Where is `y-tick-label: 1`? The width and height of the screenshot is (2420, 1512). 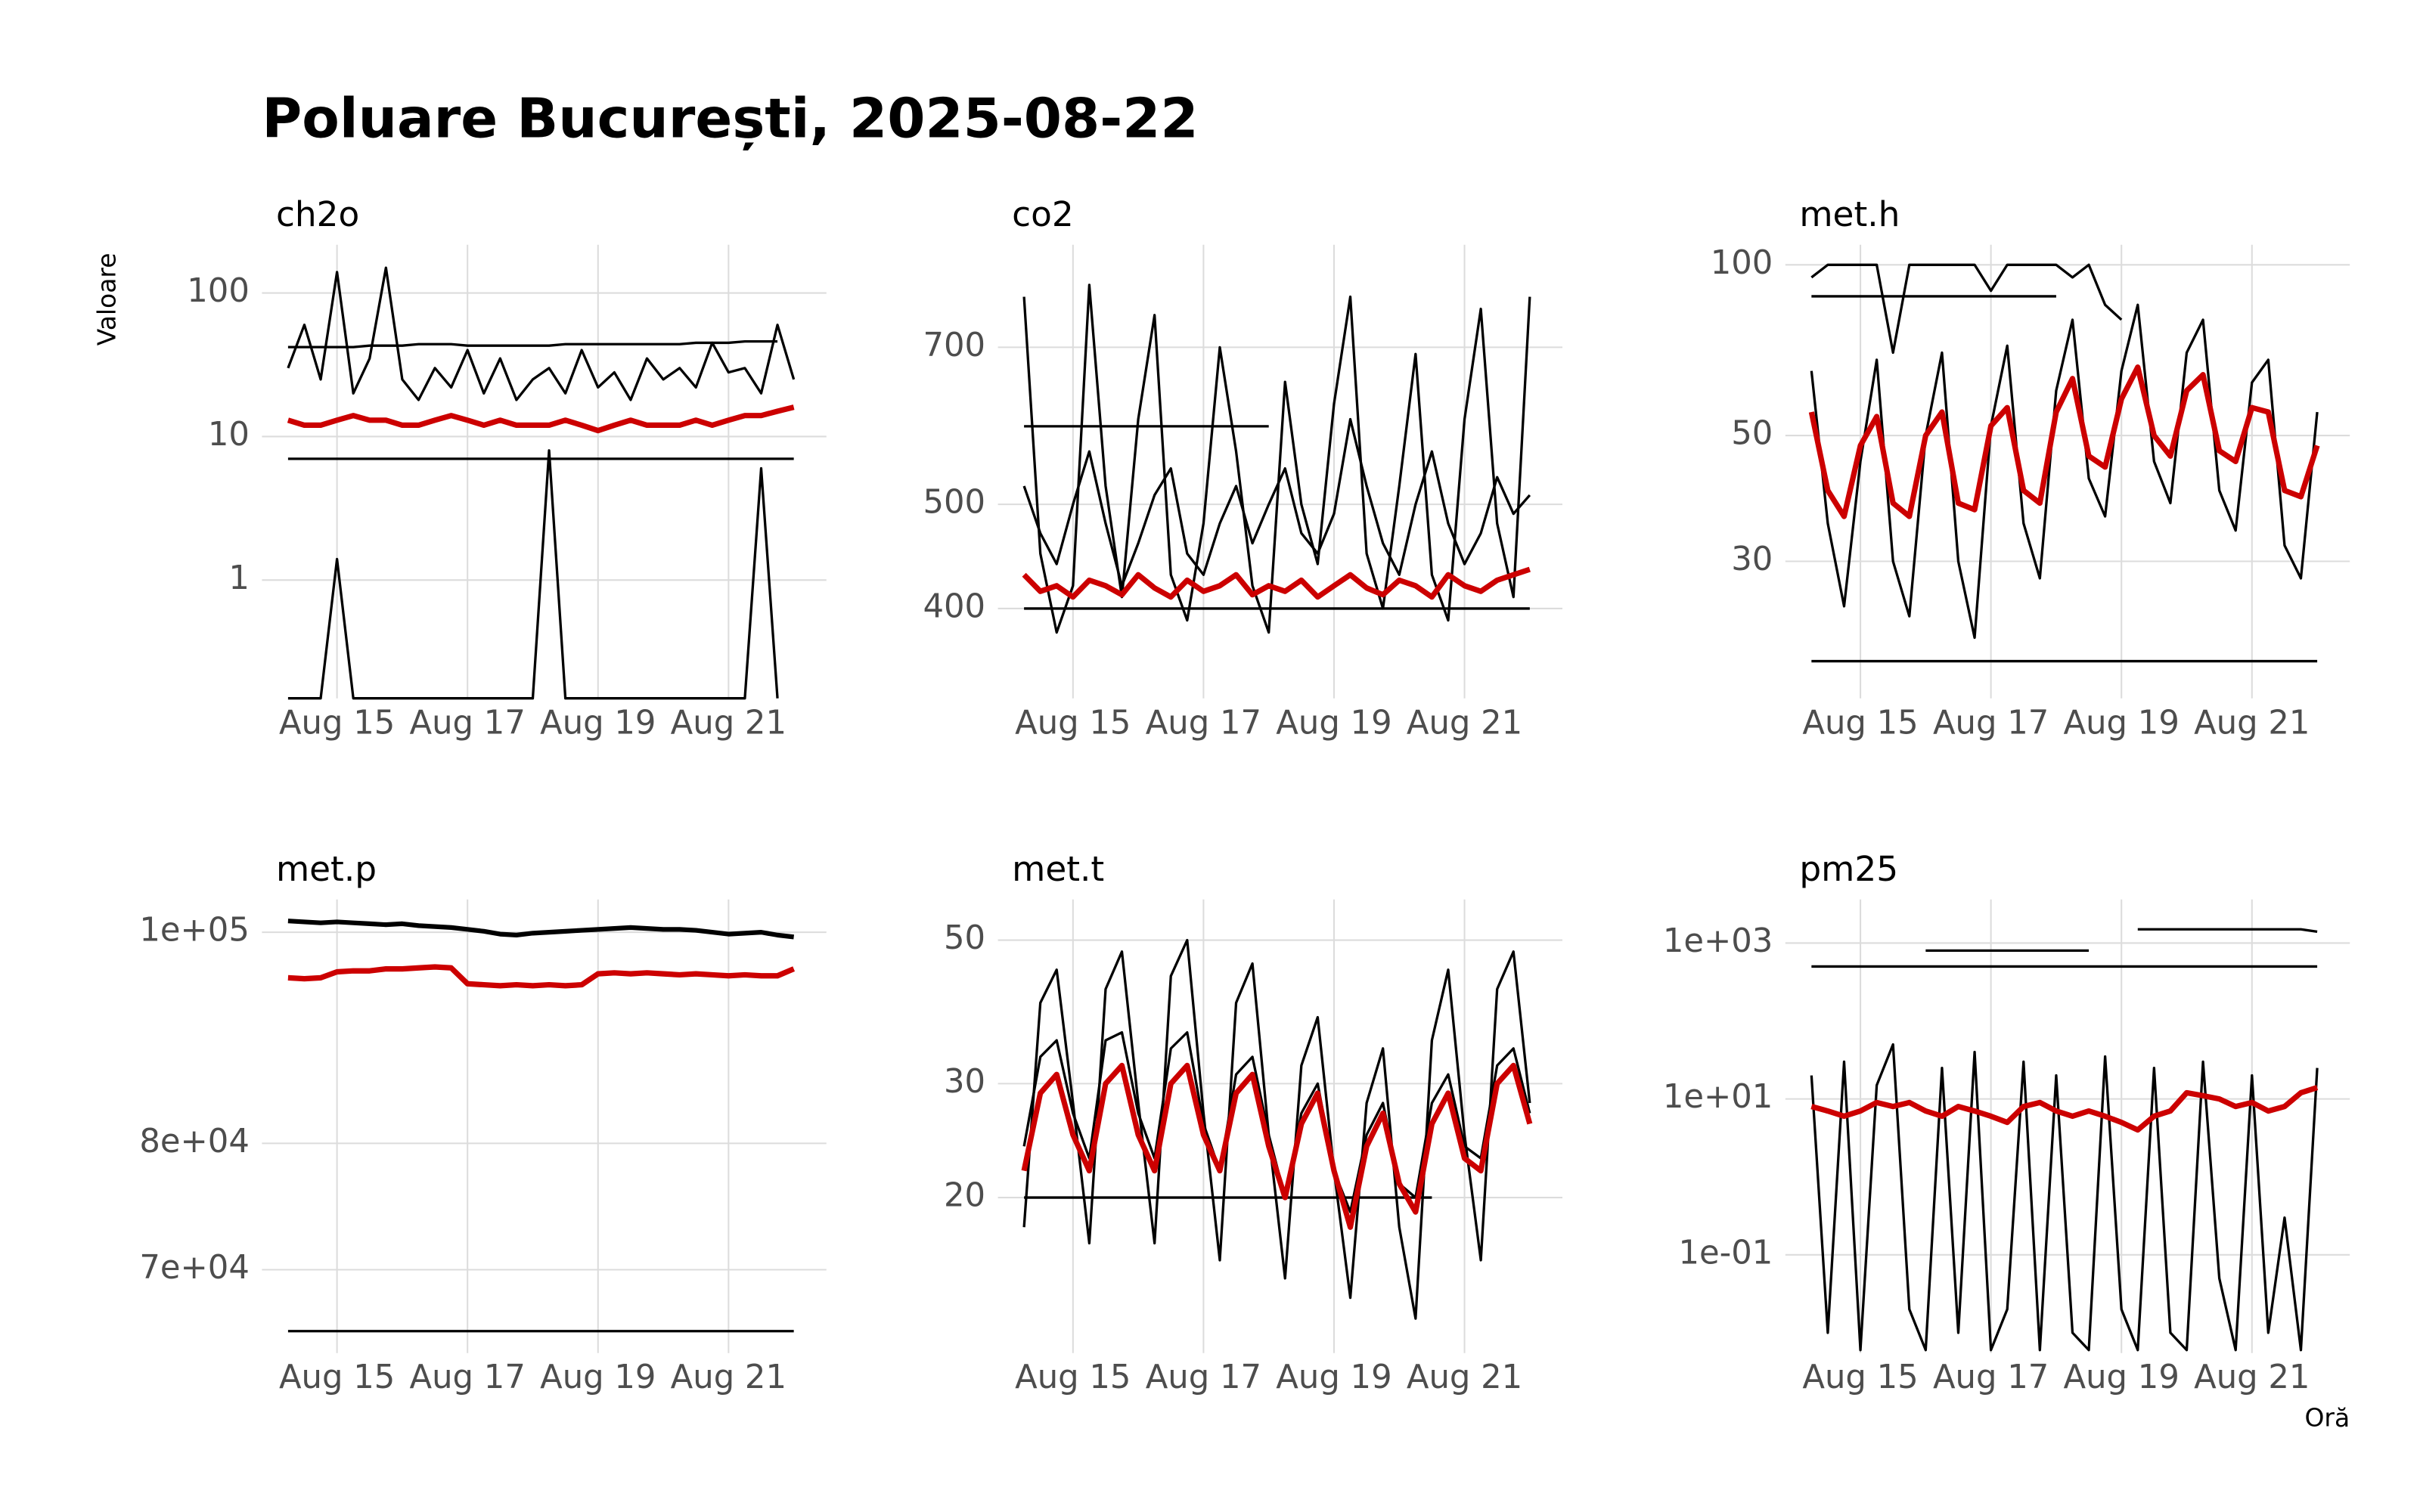 y-tick-label: 1 is located at coordinates (239, 578).